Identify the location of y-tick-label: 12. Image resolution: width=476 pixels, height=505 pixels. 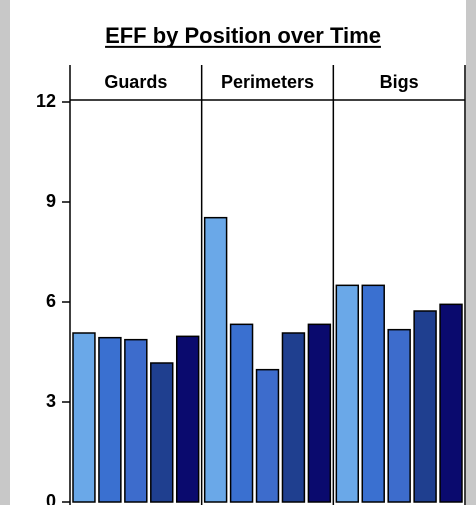
(46, 101).